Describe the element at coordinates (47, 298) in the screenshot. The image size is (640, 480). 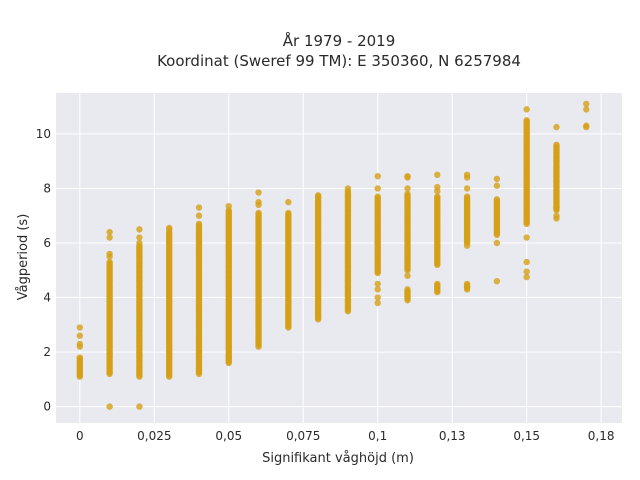
I see `y-tick-label: 4` at that location.